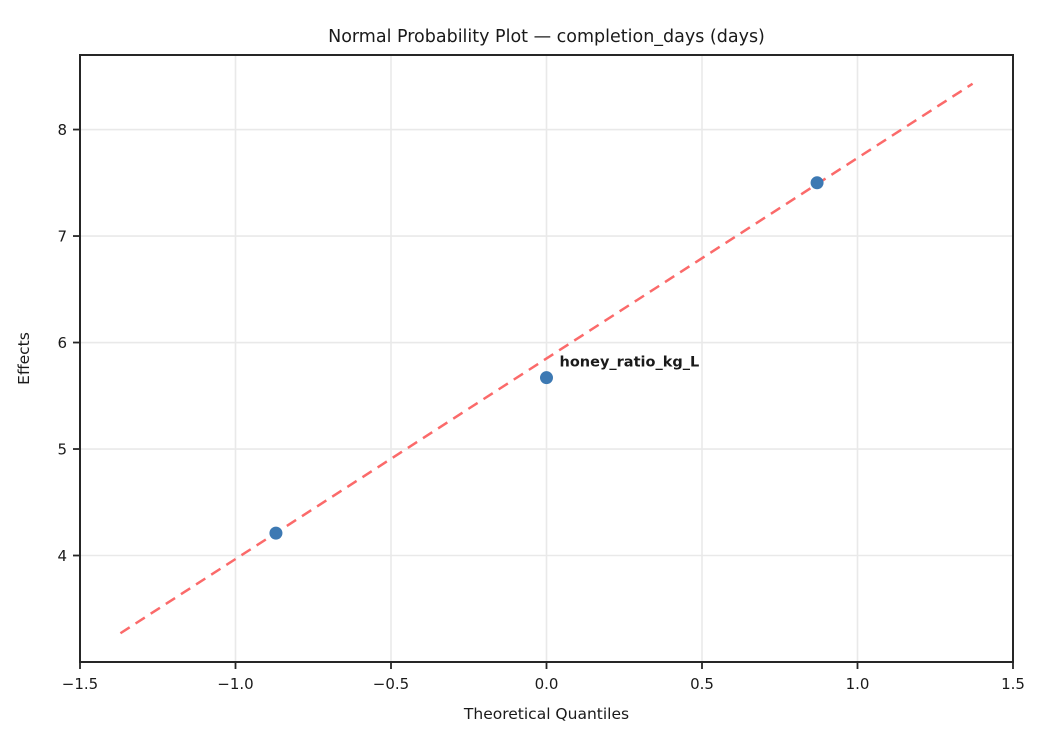 The width and height of the screenshot is (1050, 754). I want to click on y-tick-label: 6, so click(62, 343).